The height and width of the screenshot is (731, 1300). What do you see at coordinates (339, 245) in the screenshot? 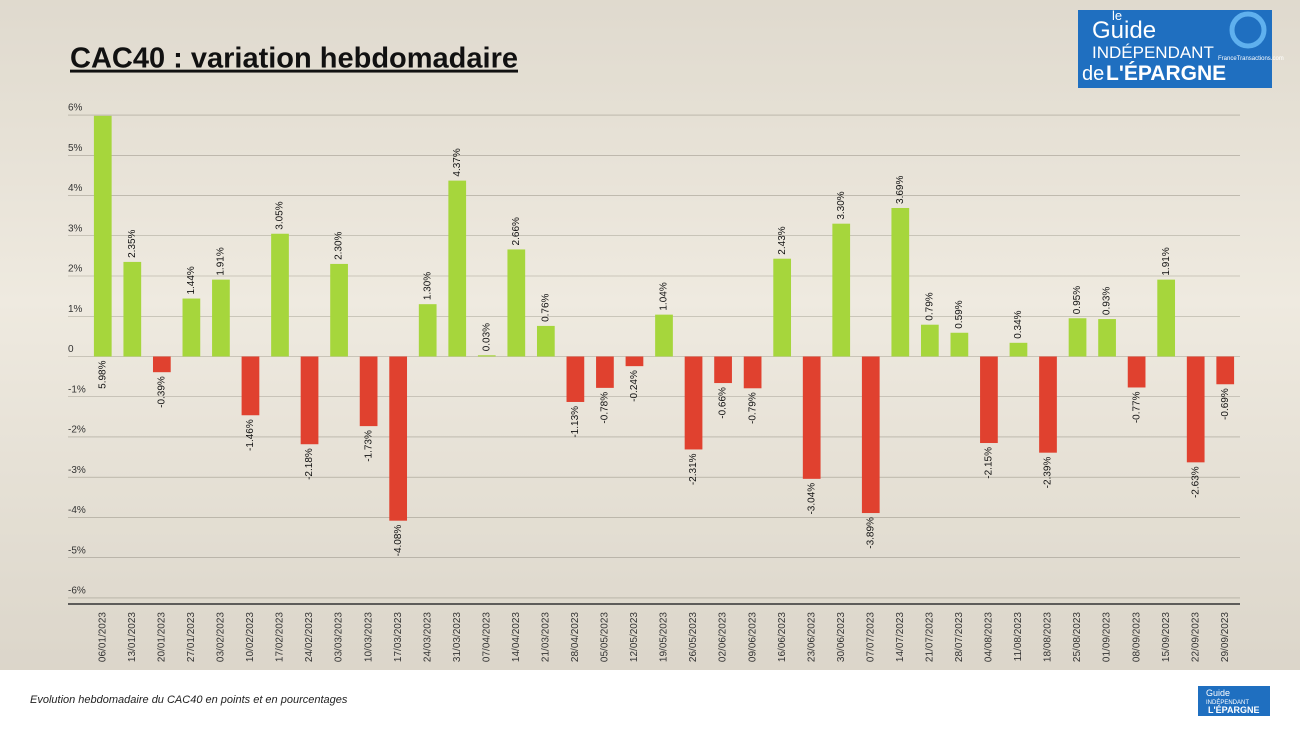
I see `value-label: 2.30%` at bounding box center [339, 245].